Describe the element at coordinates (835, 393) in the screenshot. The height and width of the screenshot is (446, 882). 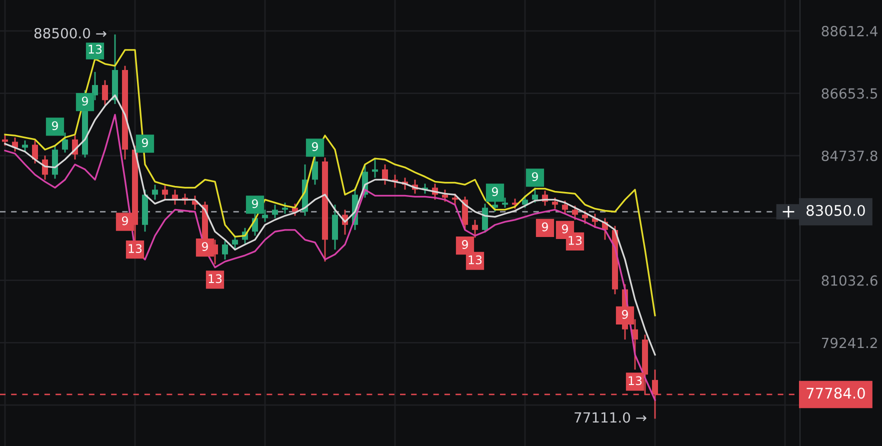
I see `ref-line-label: 77784.0` at that location.